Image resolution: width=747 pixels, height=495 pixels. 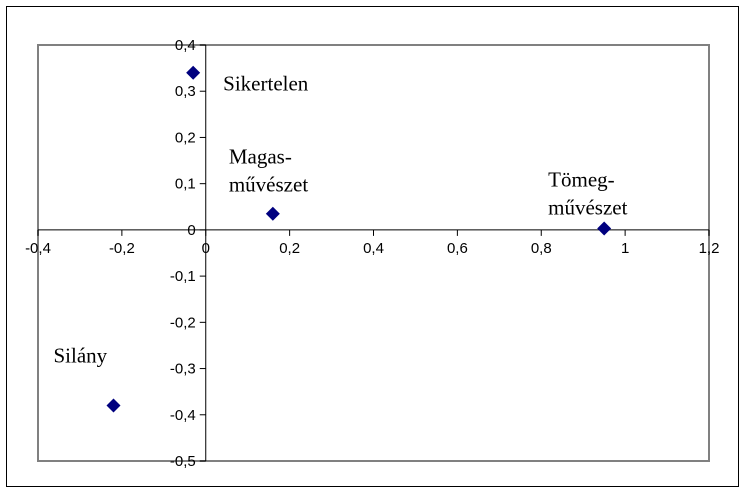 What do you see at coordinates (541, 248) in the screenshot?
I see `x-tick-label: 0,8` at bounding box center [541, 248].